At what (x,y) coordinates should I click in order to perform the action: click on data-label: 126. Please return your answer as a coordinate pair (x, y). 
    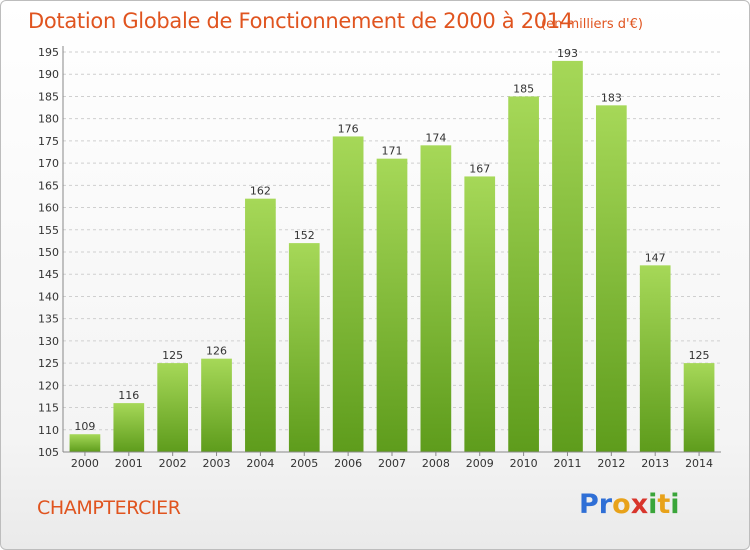
    Looking at the image, I should click on (216, 351).